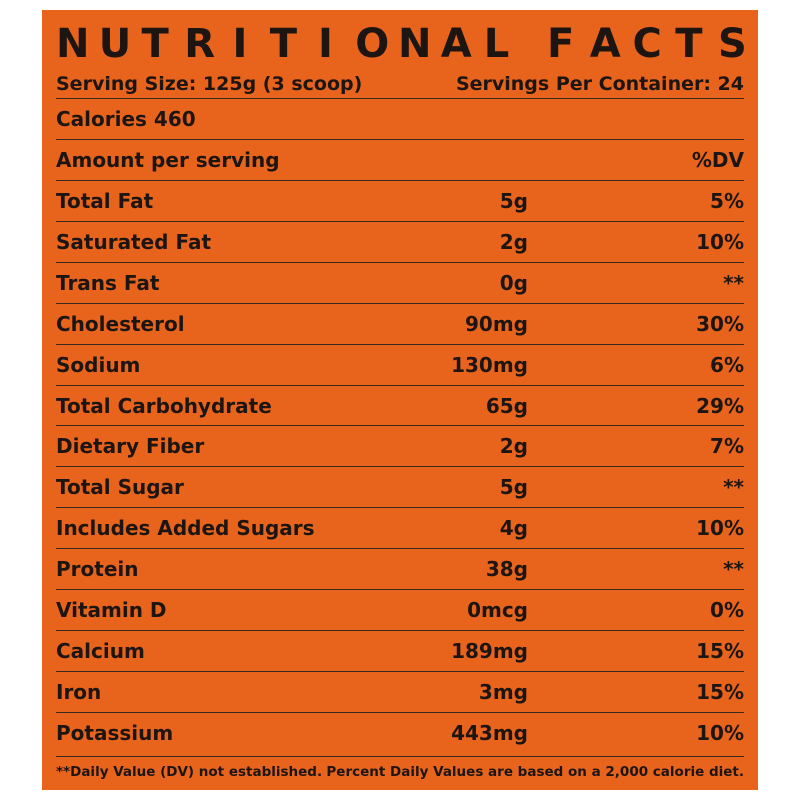 The width and height of the screenshot is (800, 800). I want to click on nutrient-name: Calcium, so click(100, 650).